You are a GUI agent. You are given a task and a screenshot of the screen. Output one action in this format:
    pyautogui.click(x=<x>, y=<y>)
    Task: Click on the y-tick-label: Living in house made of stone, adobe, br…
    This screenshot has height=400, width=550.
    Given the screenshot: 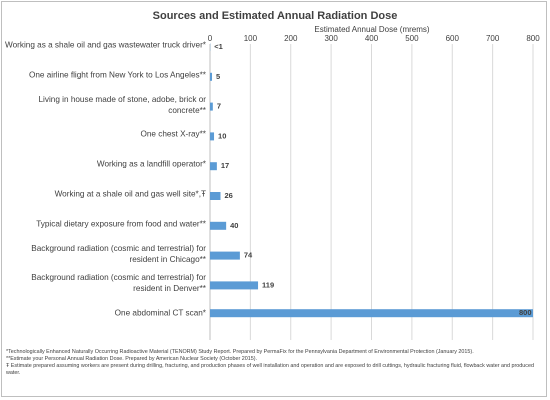 What is the action you would take?
    pyautogui.click(x=122, y=104)
    